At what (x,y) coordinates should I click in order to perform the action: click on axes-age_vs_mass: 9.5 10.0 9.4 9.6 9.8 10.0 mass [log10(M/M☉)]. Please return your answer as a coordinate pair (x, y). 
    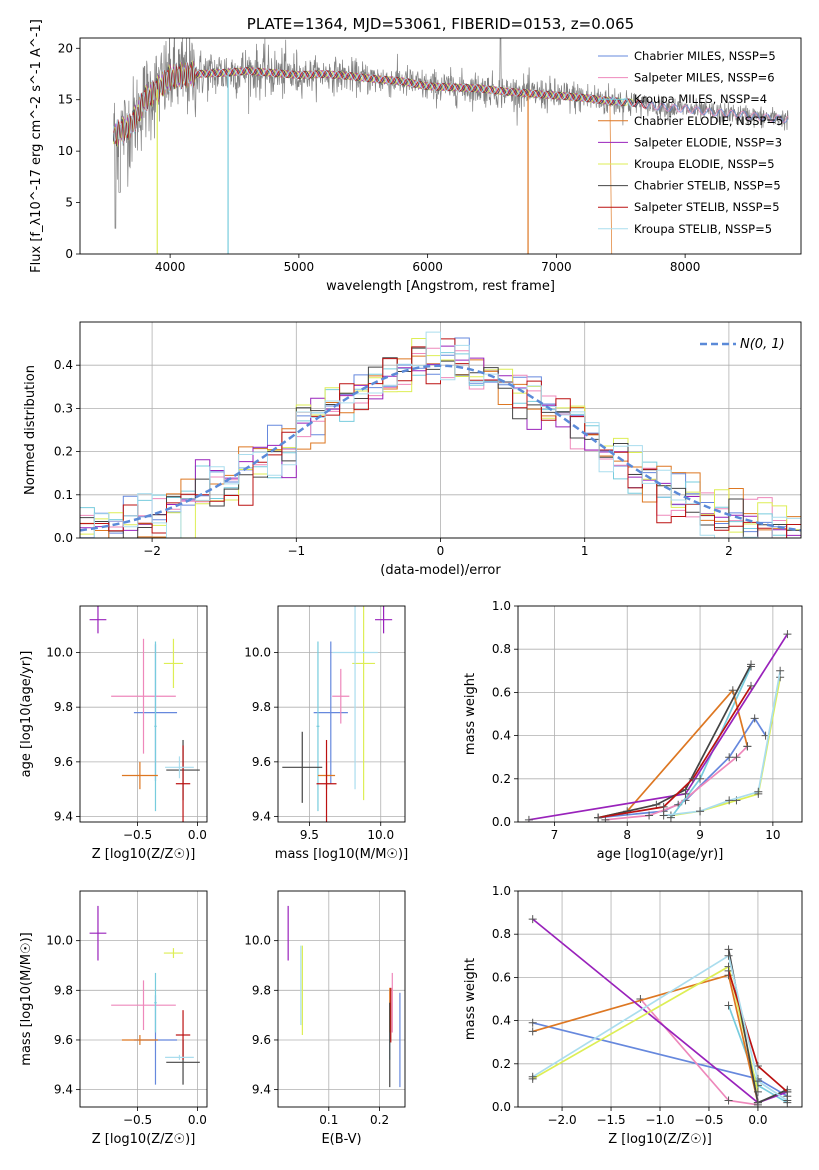
    Looking at the image, I should click on (326, 733).